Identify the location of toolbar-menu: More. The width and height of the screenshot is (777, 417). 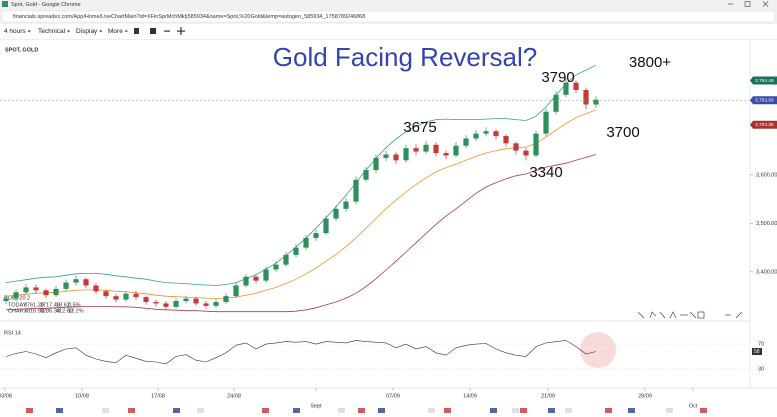
(115, 31).